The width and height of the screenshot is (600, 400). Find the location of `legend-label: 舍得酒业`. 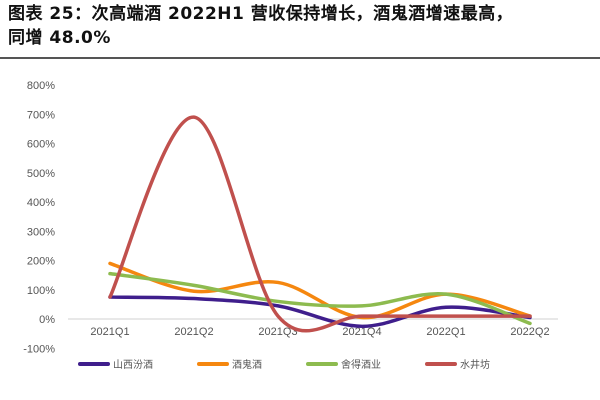

legend-label: 舍得酒业 is located at coordinates (361, 365).